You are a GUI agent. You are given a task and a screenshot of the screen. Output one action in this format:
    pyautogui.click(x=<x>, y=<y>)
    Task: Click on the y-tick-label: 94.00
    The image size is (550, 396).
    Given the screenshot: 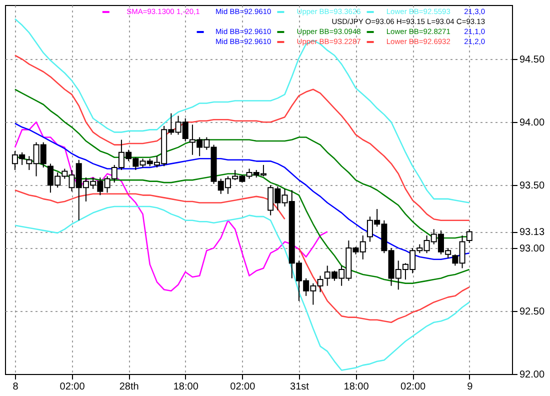 What is the action you would take?
    pyautogui.click(x=532, y=123)
    